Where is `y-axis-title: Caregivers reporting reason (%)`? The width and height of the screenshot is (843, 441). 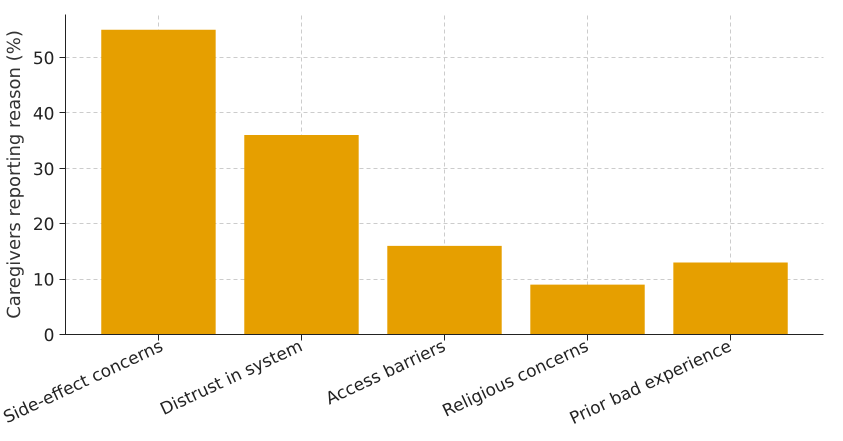 y-axis-title: Caregivers reporting reason (%) is located at coordinates (14, 174).